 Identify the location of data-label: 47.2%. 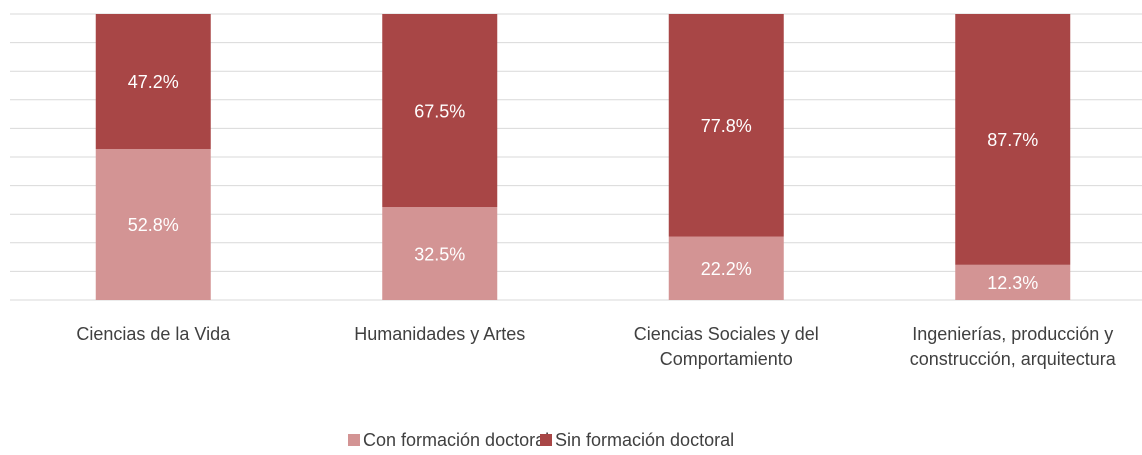
(153, 82).